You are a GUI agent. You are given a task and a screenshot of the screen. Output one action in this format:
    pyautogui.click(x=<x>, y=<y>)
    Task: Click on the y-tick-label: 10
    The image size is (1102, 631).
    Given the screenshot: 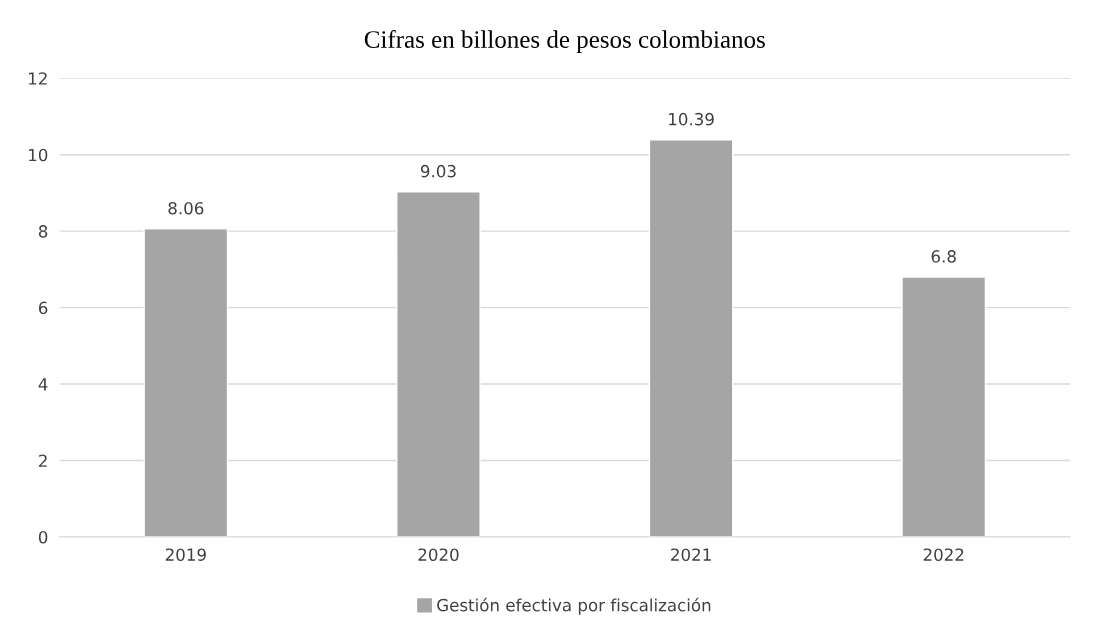 What is the action you would take?
    pyautogui.click(x=38, y=155)
    